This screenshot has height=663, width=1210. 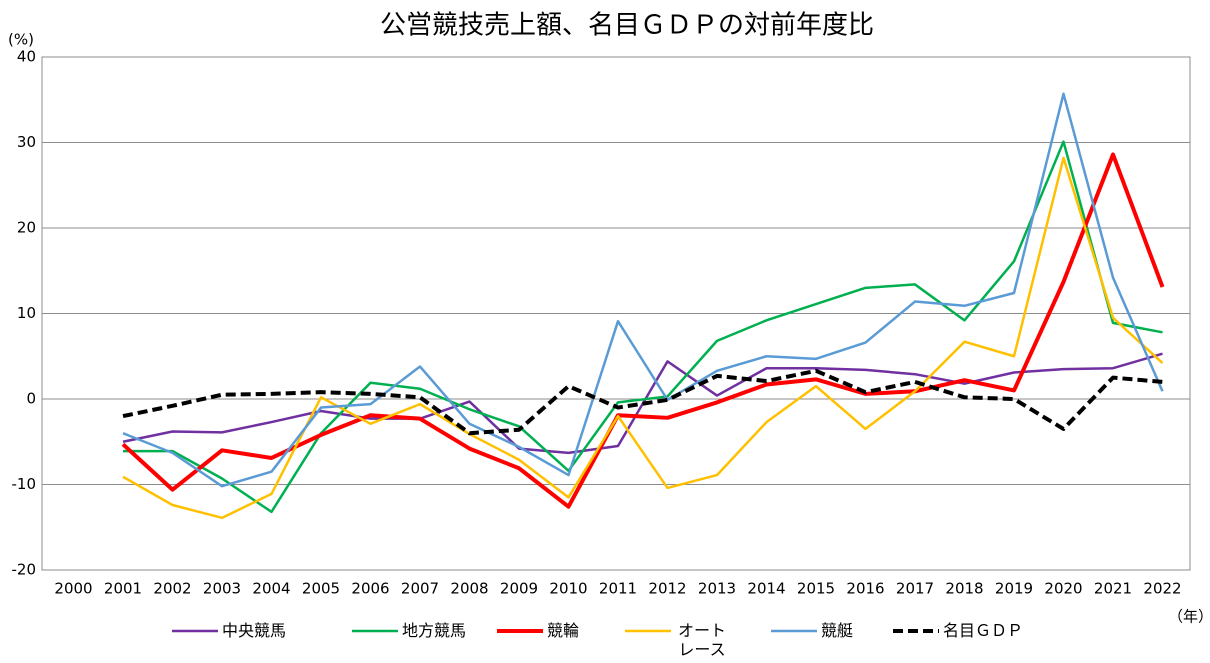 I want to click on series-line, so click(x=642, y=402).